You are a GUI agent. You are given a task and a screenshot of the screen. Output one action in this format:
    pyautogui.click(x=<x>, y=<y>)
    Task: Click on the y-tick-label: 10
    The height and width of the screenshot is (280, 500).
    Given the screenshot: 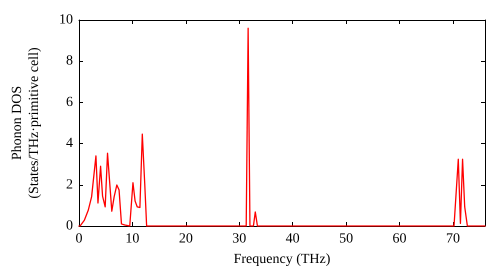 What is the action you would take?
    pyautogui.click(x=66, y=20)
    